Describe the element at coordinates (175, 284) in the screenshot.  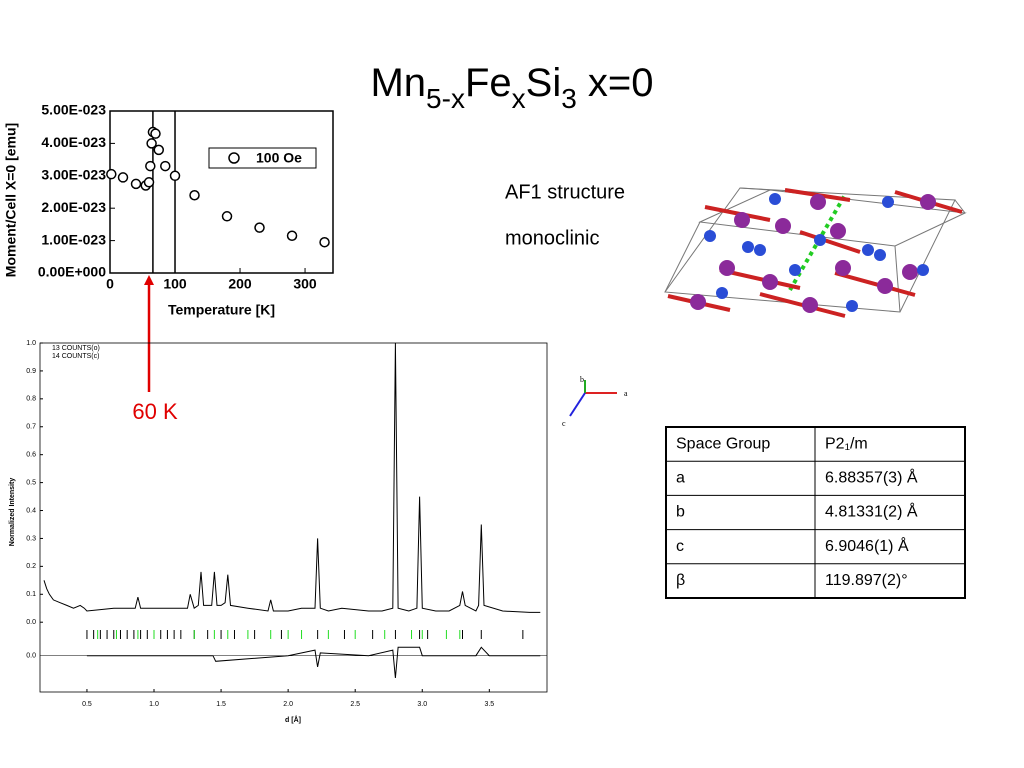
I see `x-tick-label: 100` at that location.